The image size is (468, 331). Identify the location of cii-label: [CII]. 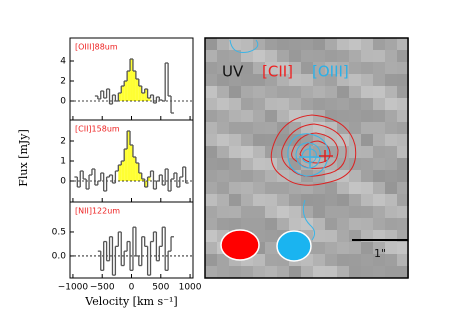
(277, 72).